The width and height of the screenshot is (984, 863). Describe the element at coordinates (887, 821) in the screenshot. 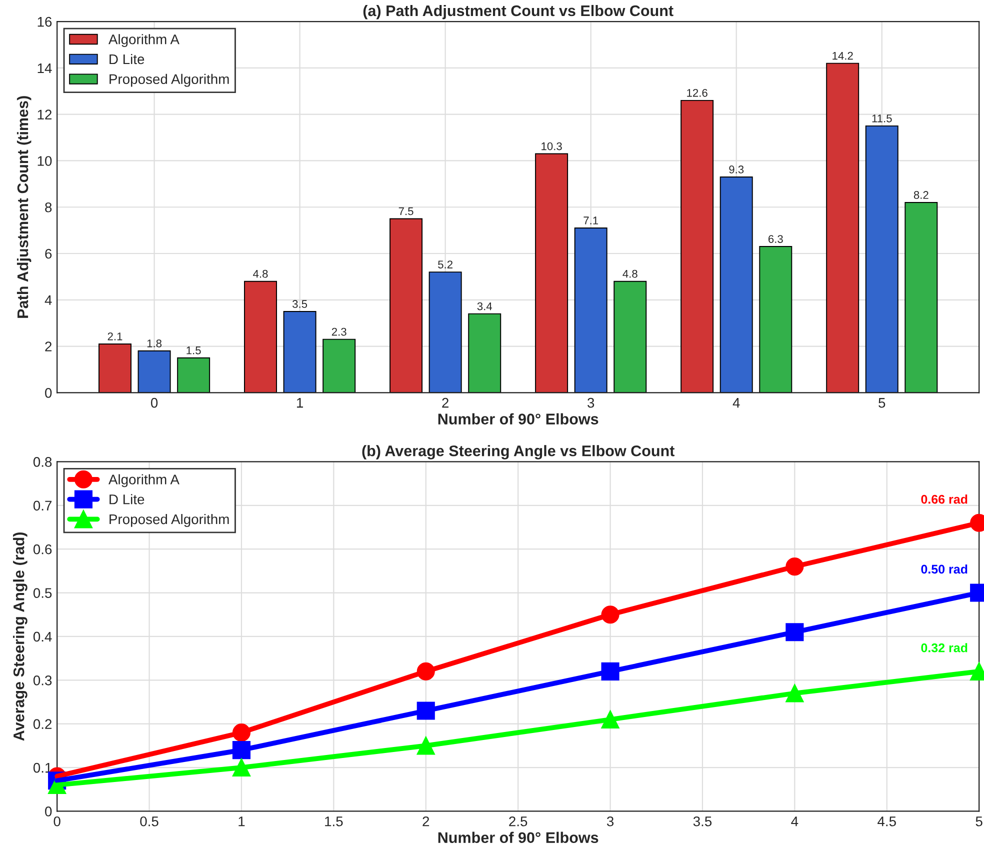

I see `x-tick-label: 4.5` at that location.